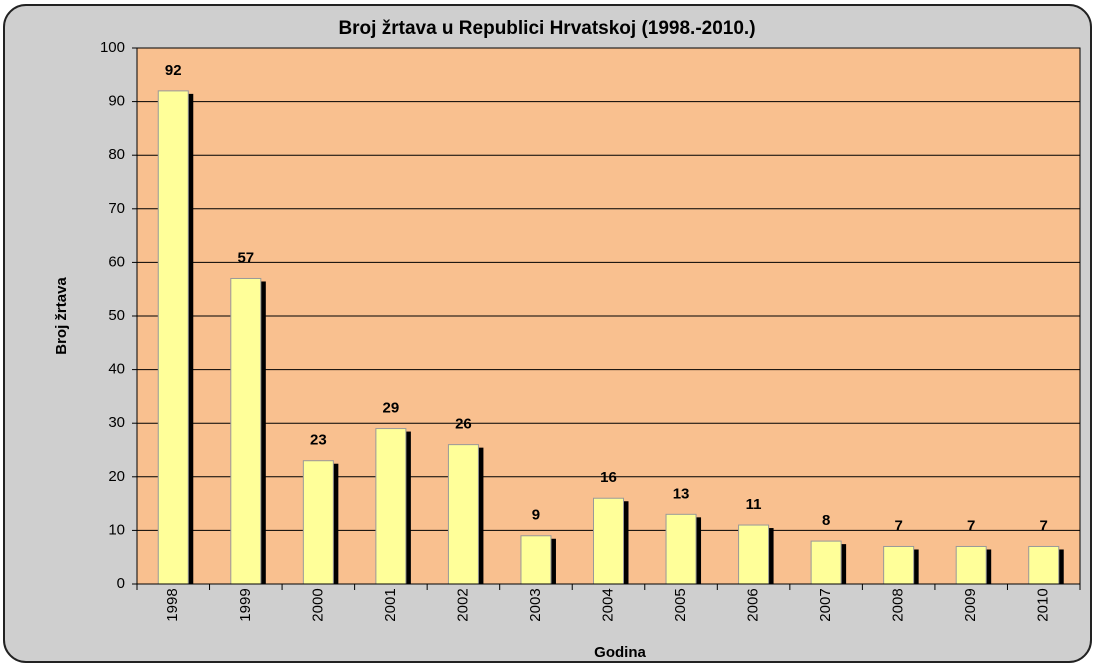  Describe the element at coordinates (116, 369) in the screenshot. I see `y-tick-label: 40` at that location.